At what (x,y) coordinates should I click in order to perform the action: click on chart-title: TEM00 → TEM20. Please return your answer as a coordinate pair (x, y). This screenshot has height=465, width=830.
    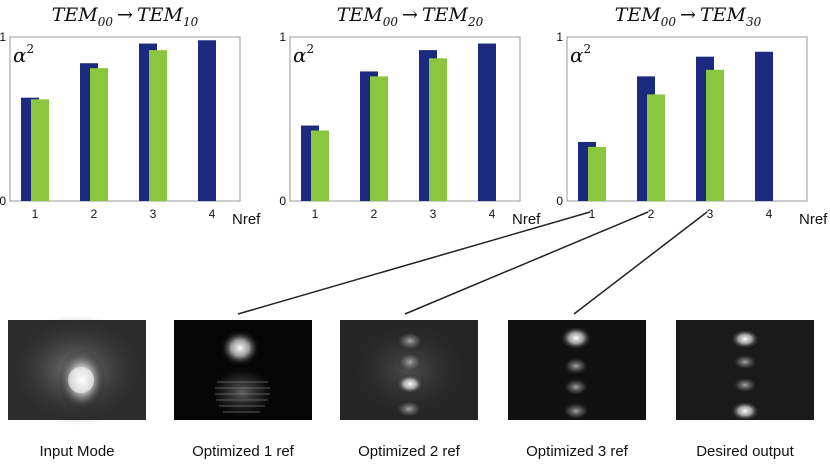
    Looking at the image, I should click on (410, 16).